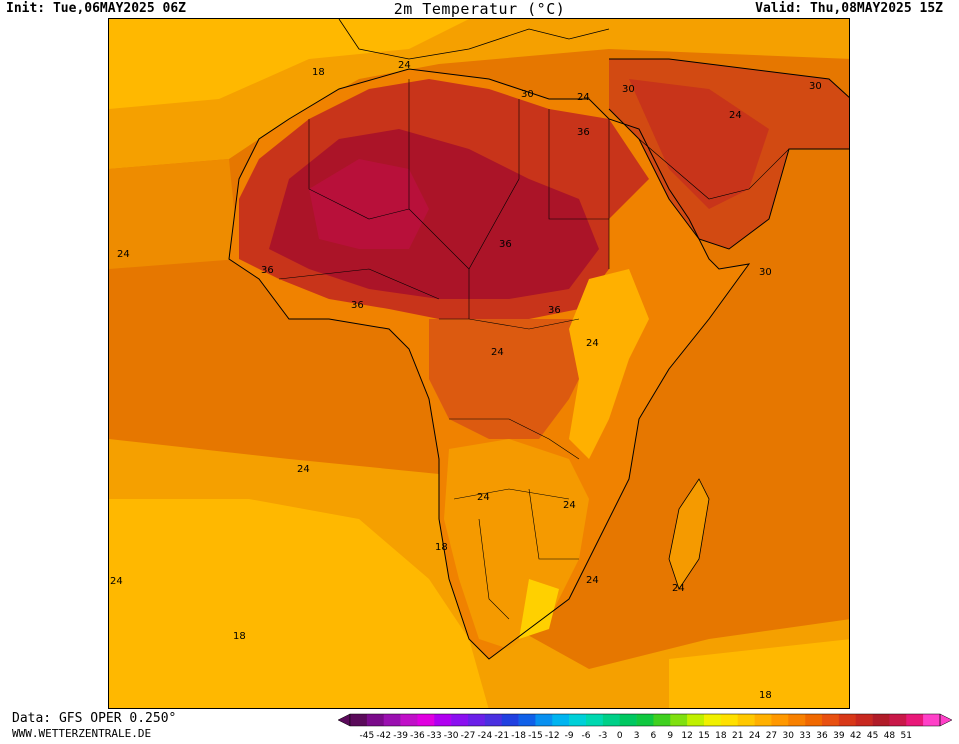  What do you see at coordinates (174, 214) in the screenshot?
I see `temp-zone-west-atlantic` at bounding box center [174, 214].